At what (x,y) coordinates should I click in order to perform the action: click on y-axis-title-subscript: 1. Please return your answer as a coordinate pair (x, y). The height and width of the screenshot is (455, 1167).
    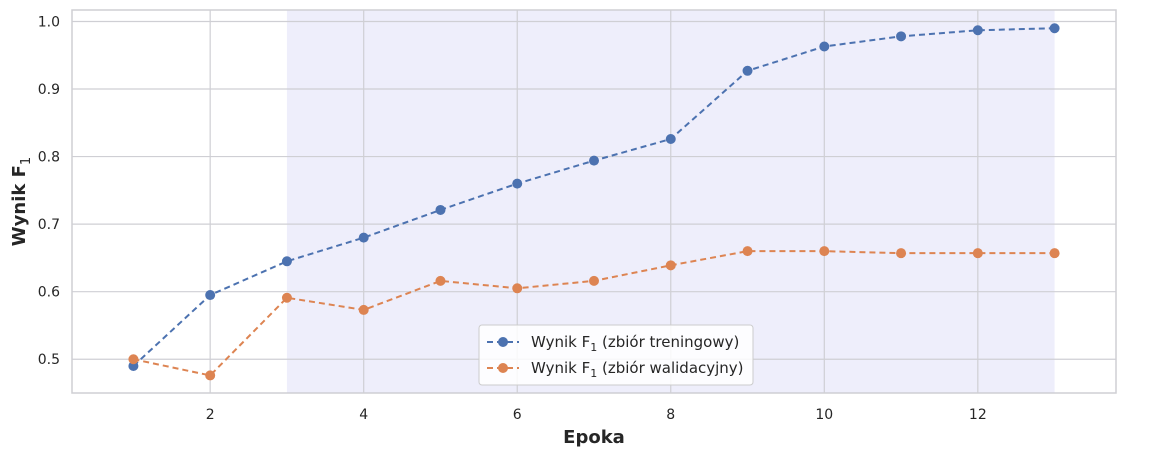
    Looking at the image, I should click on (26, 161).